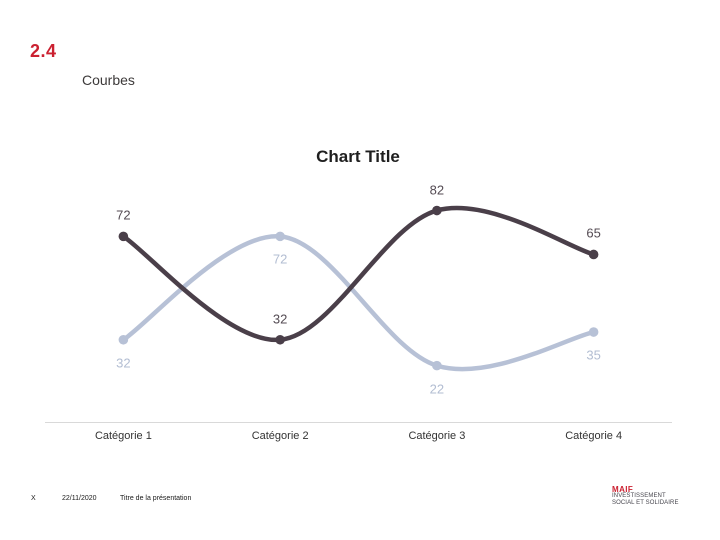  I want to click on maif-logo-tagline-2: SOCIAL ET SOLIDAIRE, so click(645, 503).